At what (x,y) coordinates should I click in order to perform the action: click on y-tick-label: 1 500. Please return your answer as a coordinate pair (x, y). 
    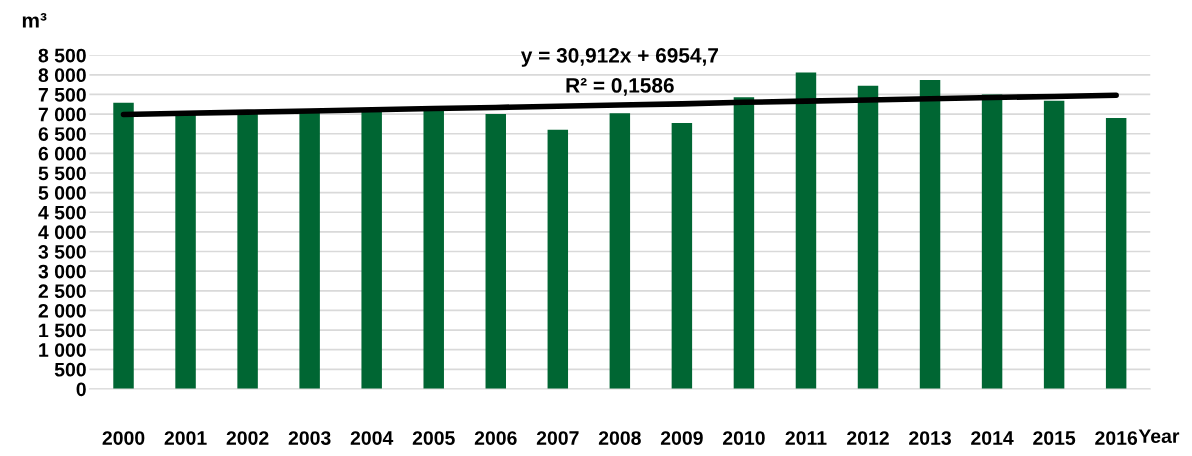
    Looking at the image, I should click on (62, 330).